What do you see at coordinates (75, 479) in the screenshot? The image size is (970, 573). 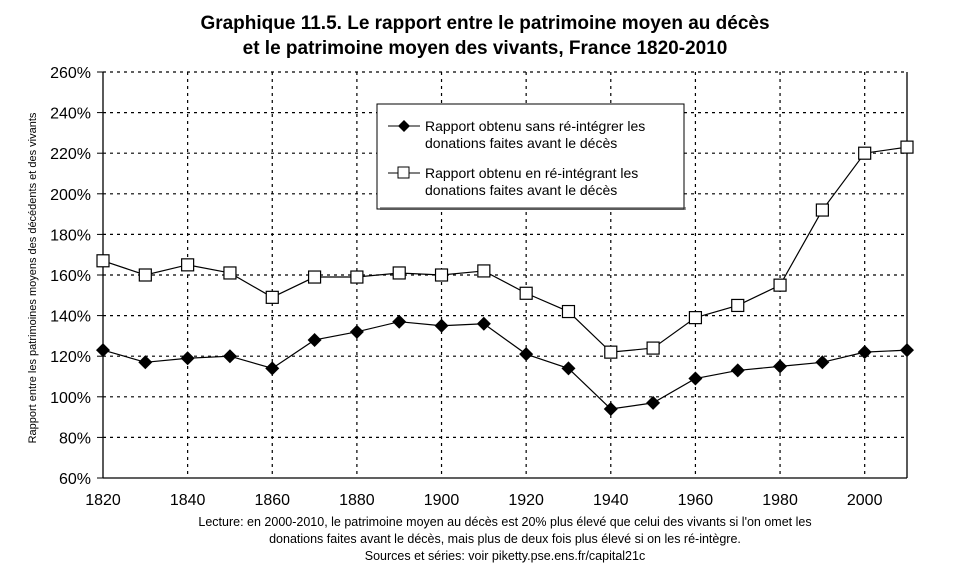 I see `y-tick-label: 60%` at bounding box center [75, 479].